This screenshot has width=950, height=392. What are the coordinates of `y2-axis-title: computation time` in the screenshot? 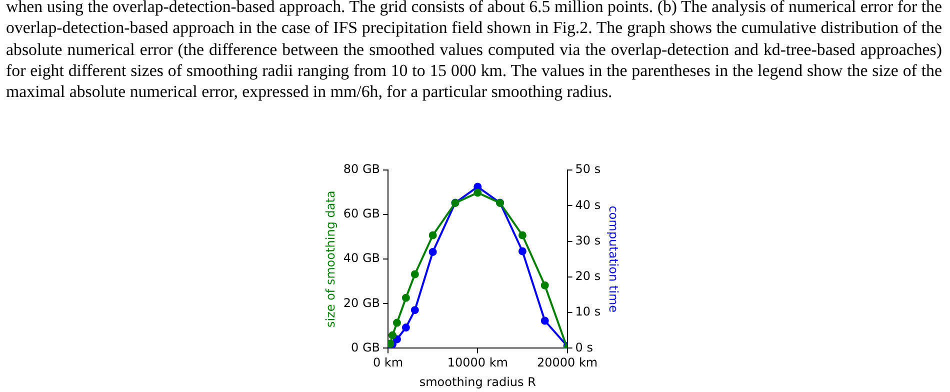 It's located at (613, 259).